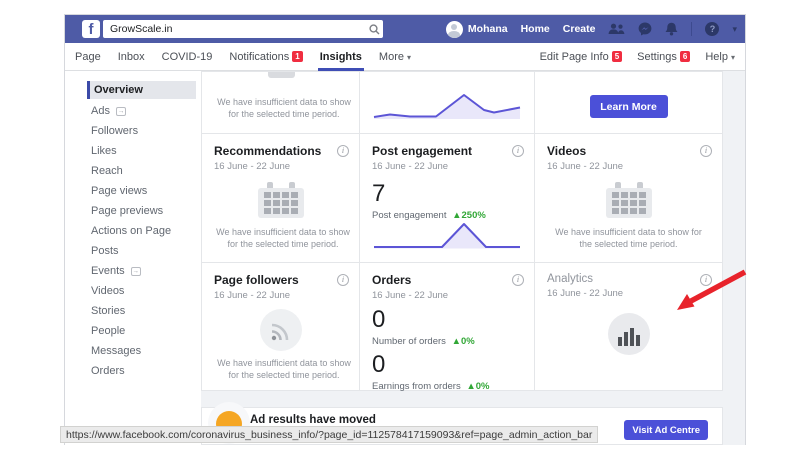 The width and height of the screenshot is (806, 453). Describe the element at coordinates (108, 291) in the screenshot. I see `sidebar-item-videos: Videos` at that location.